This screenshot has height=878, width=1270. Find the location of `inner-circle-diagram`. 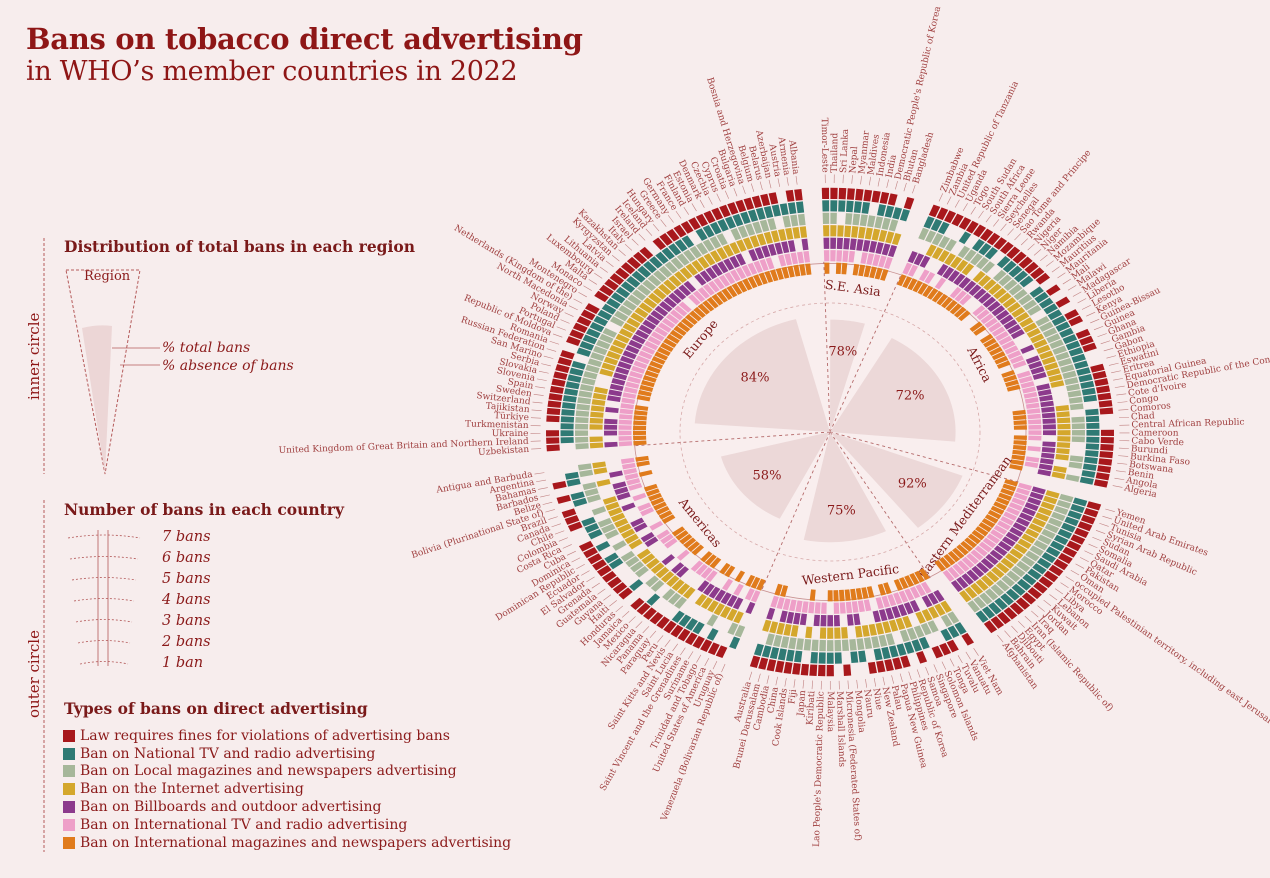

inner-circle-diagram is located at coordinates (101, 356).